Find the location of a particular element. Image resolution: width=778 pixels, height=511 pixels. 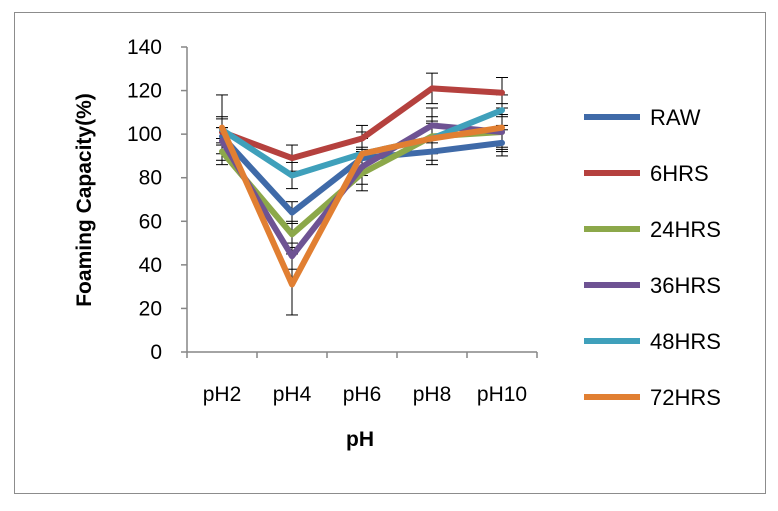

y-tick-label: 40 is located at coordinates (150, 265).